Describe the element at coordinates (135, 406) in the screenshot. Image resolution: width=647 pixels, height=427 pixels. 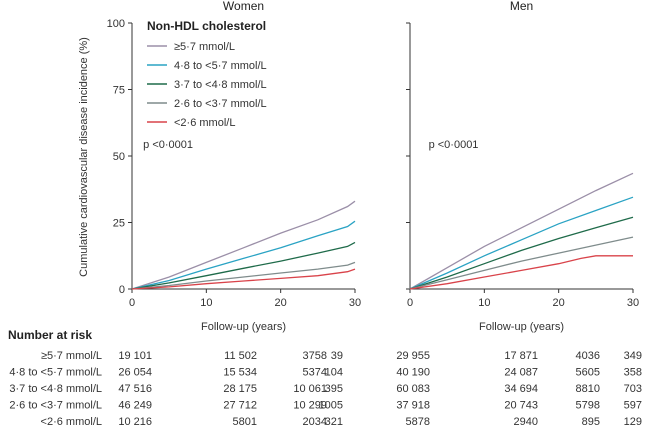
I see `risk-value: 46 249` at that location.